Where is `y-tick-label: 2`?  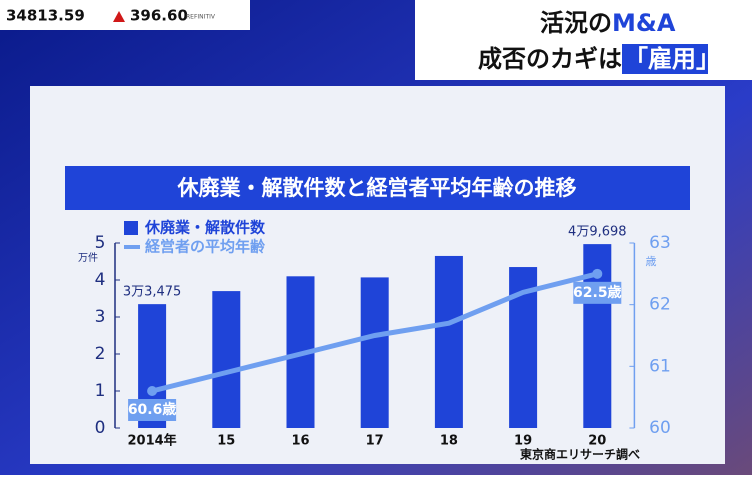 y-tick-label: 2 is located at coordinates (100, 354).